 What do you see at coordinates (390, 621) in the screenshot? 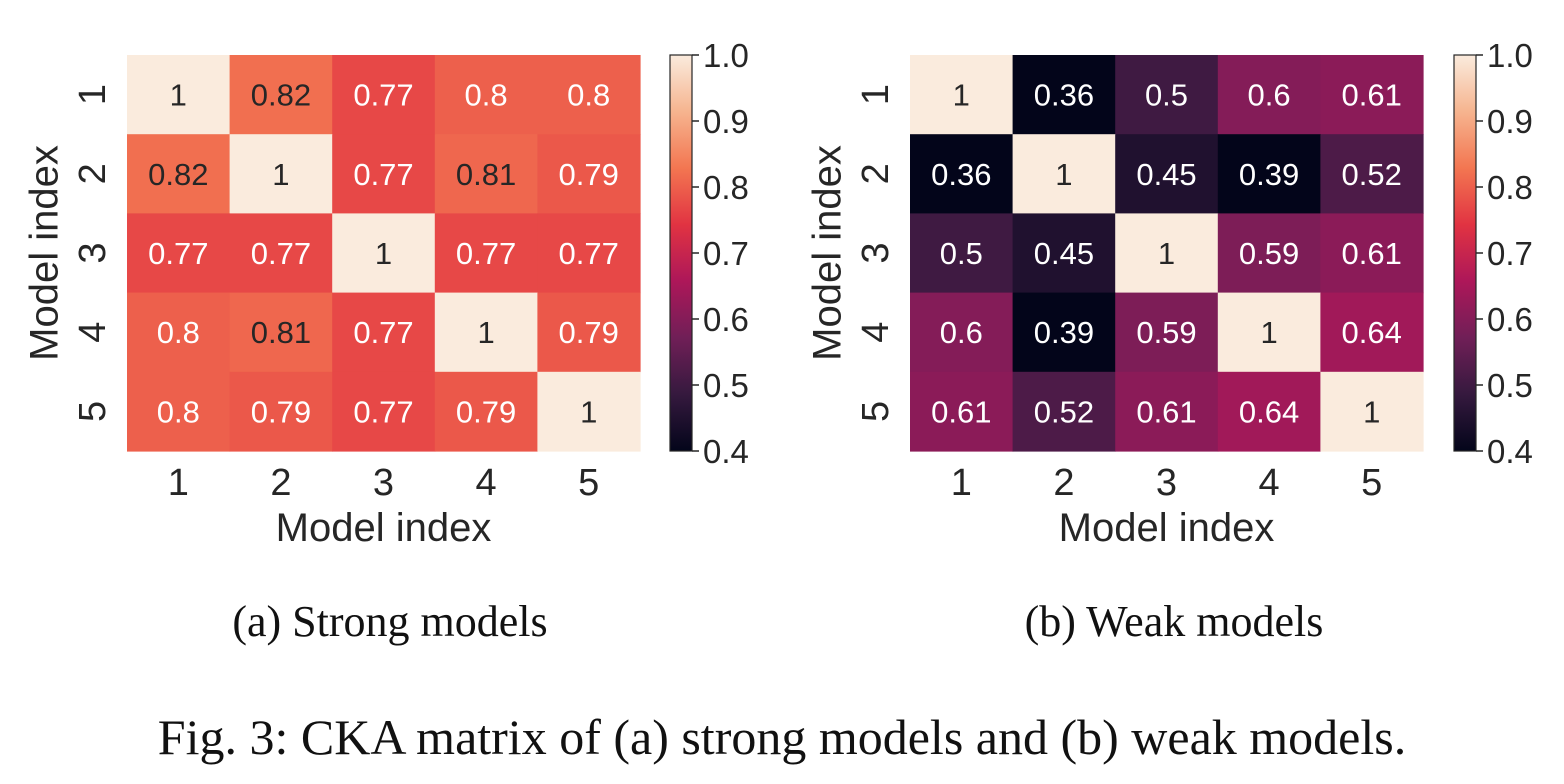
I see `subcaption-strong: (a) Strong models` at bounding box center [390, 621].